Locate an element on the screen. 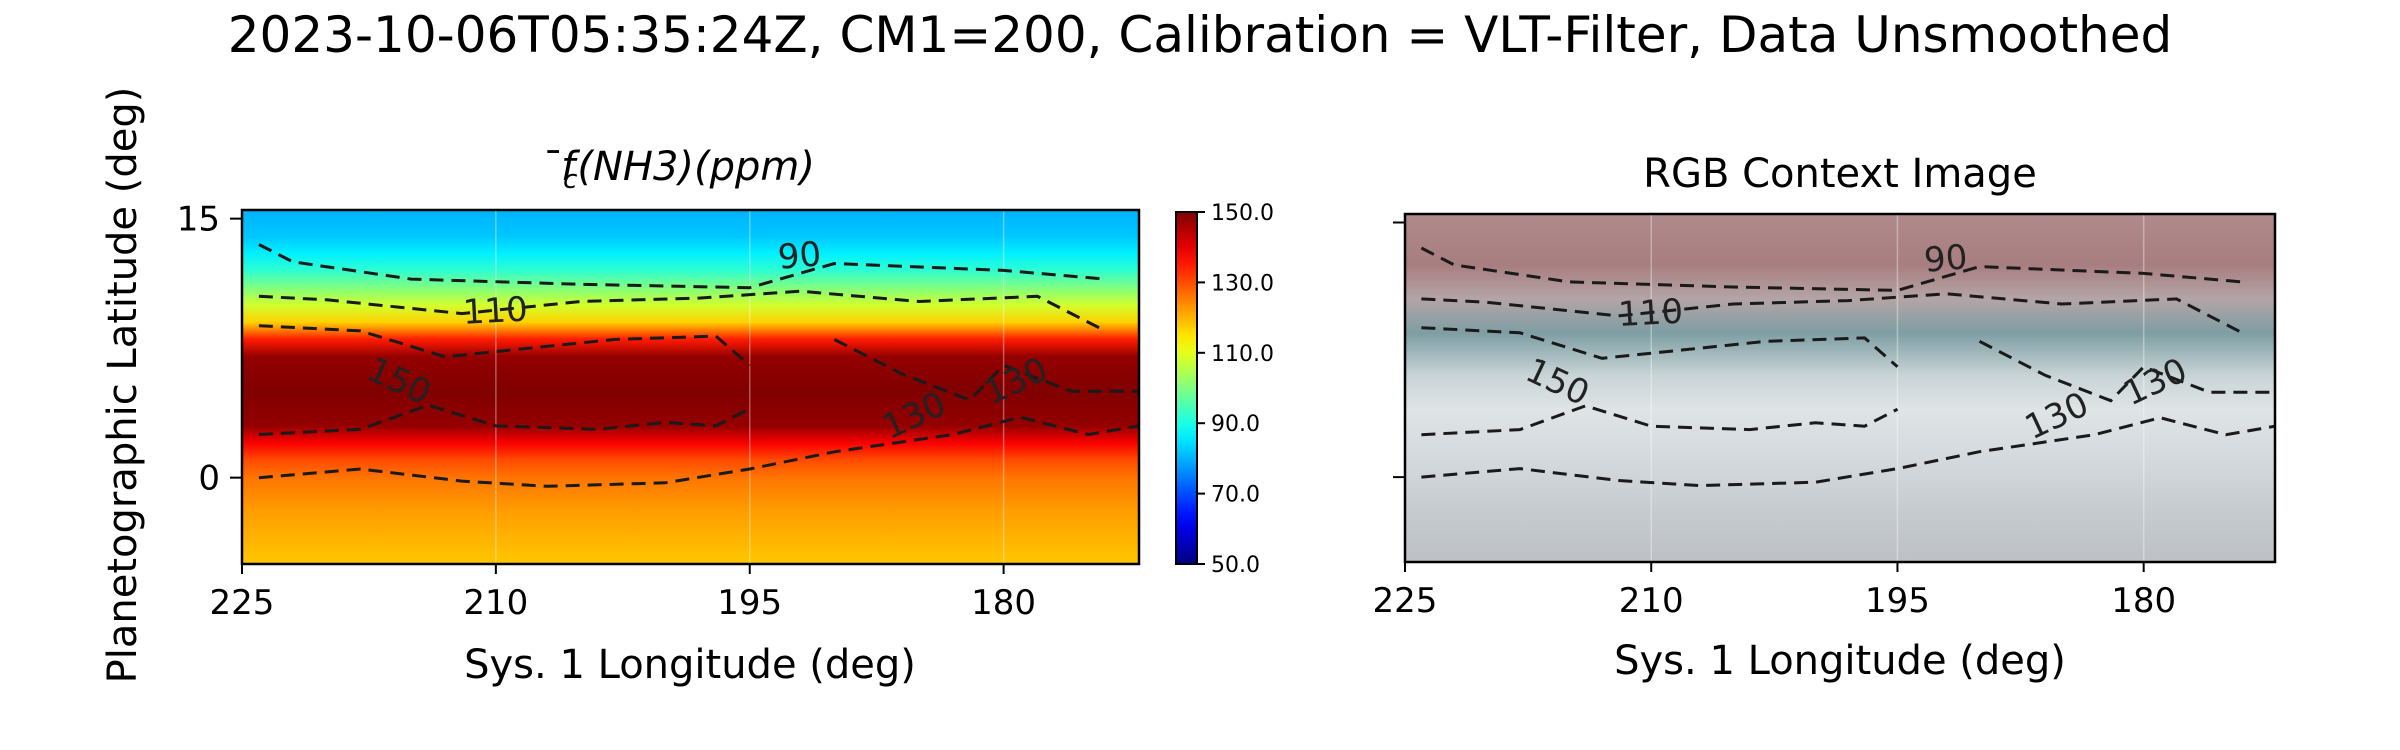  colorbar: 150.0 130.0 110.0 90.0 70.0 50.0 is located at coordinates (1224, 389).